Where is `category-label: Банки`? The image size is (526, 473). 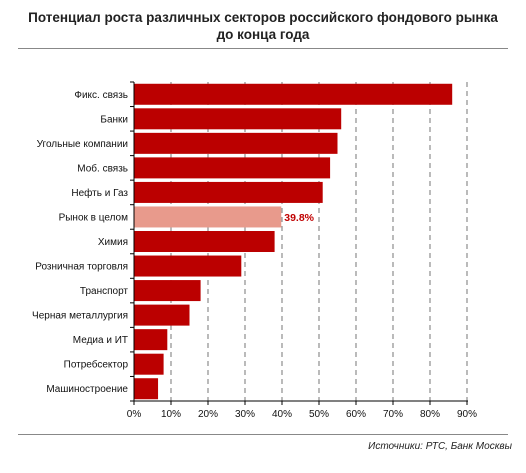
category-label: Банки is located at coordinates (114, 119).